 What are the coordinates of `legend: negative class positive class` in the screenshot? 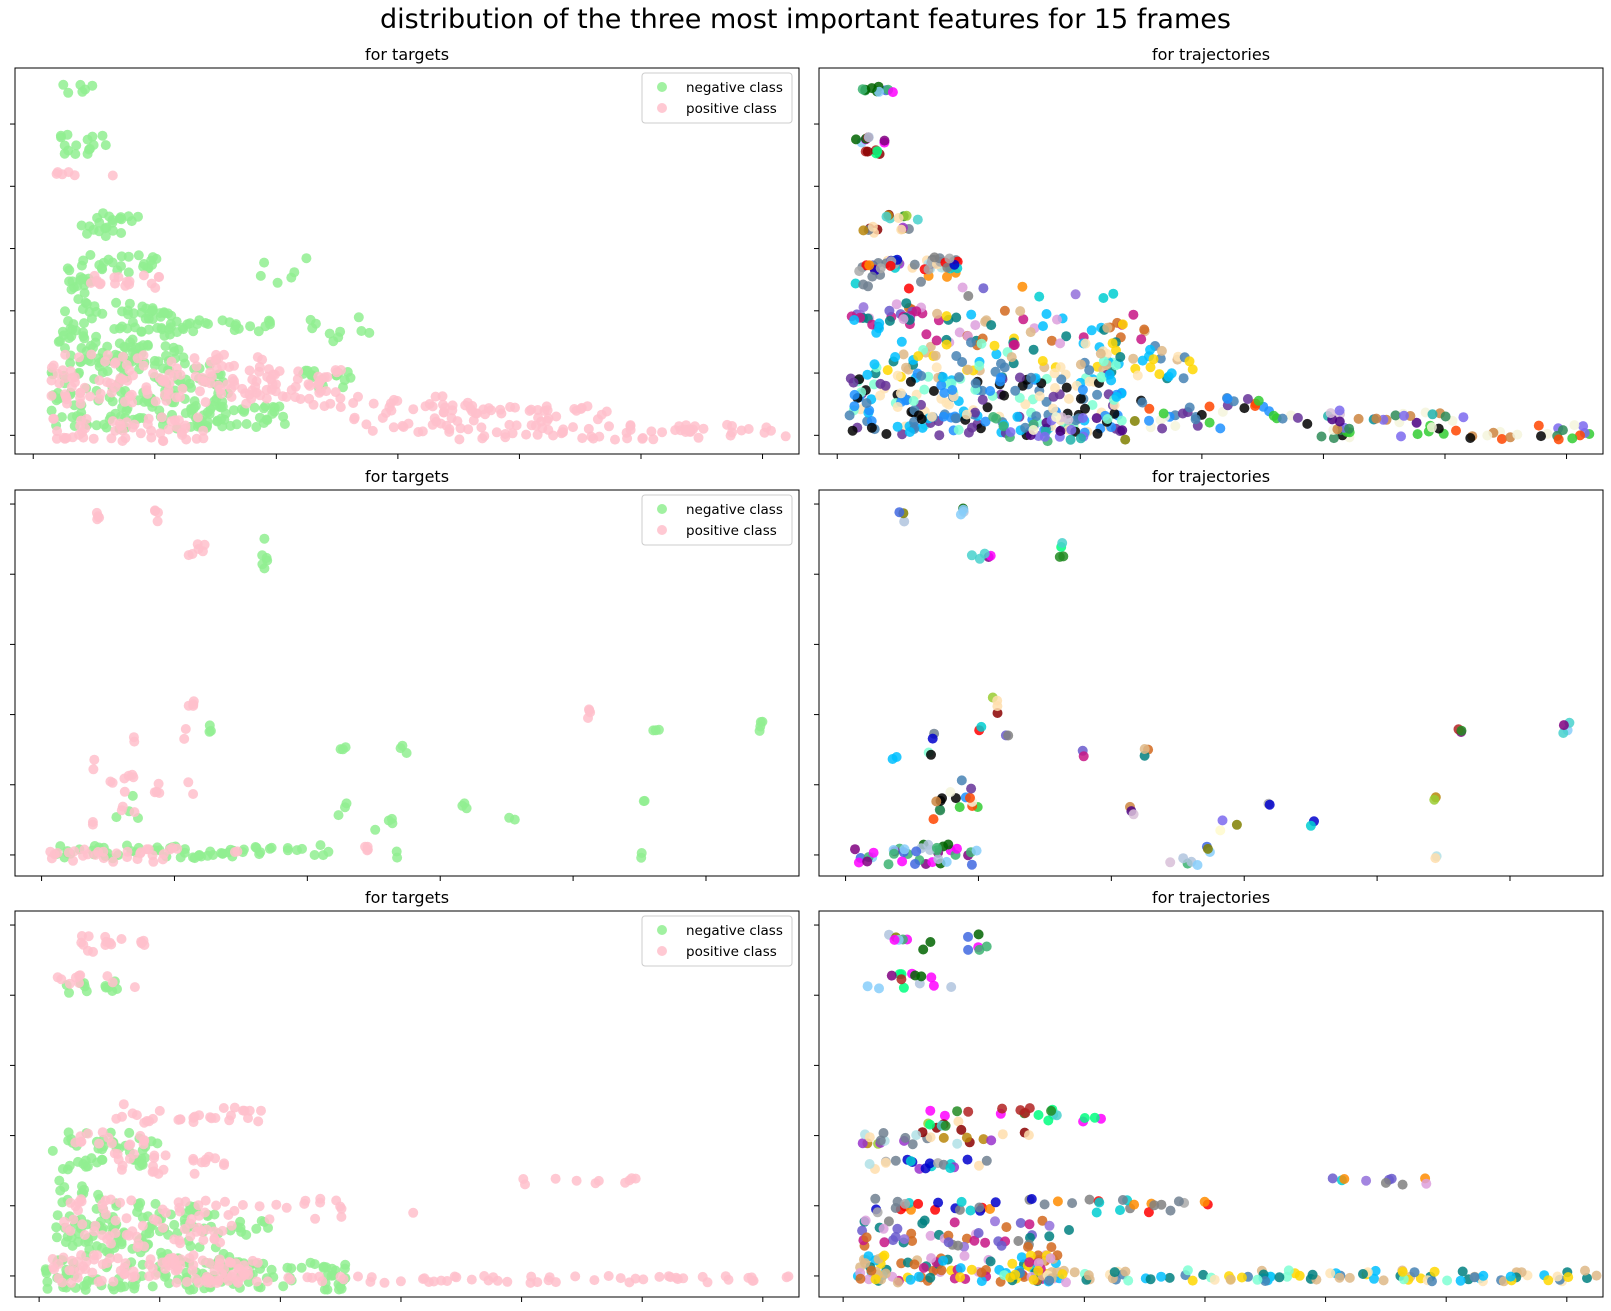 It's located at (717, 98).